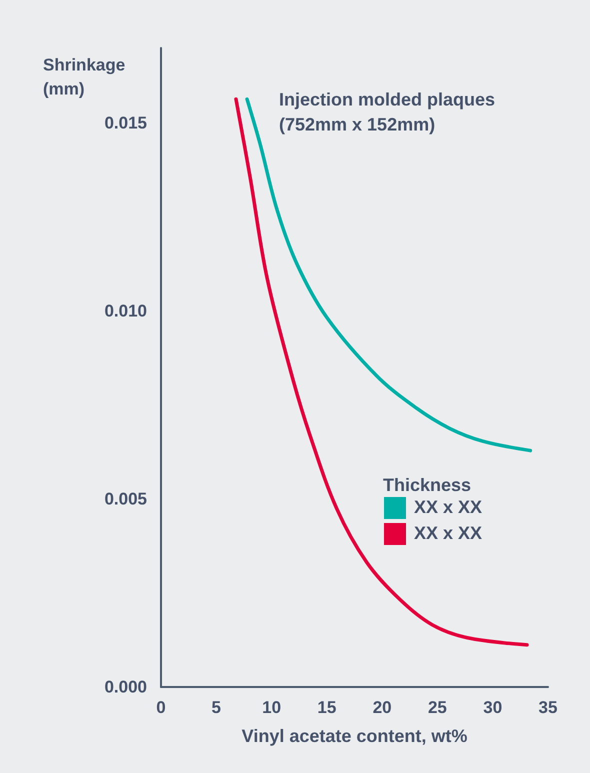 Image resolution: width=590 pixels, height=773 pixels. I want to click on x-tick-label: 5, so click(217, 707).